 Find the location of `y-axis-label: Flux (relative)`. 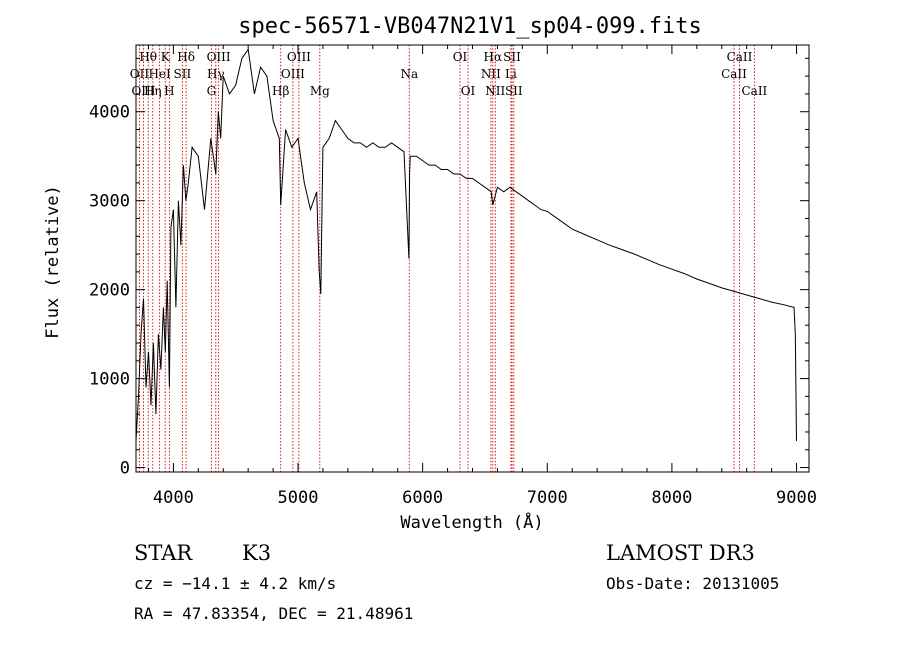

y-axis-label: Flux (relative) is located at coordinates (53, 262).